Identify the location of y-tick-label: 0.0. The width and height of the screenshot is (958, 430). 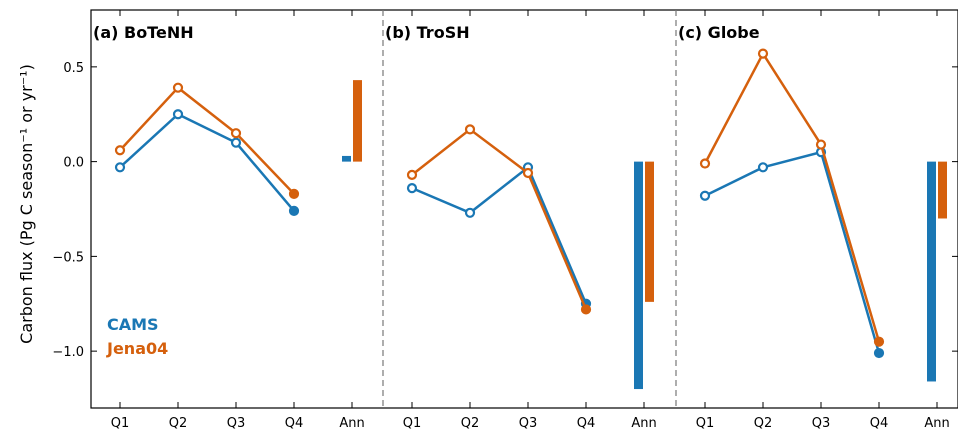
(73, 163).